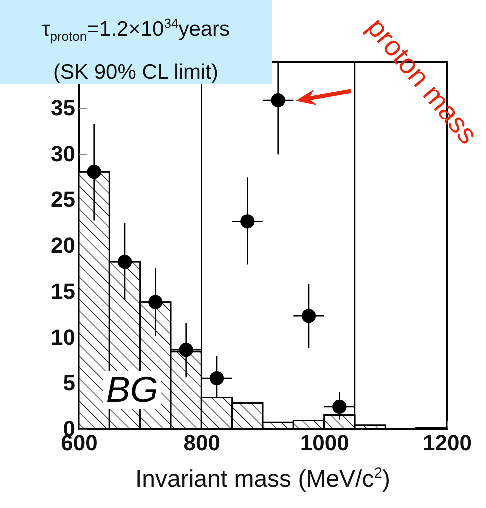 This screenshot has height=508, width=486. What do you see at coordinates (63, 291) in the screenshot?
I see `y-tick-label: 15` at bounding box center [63, 291].